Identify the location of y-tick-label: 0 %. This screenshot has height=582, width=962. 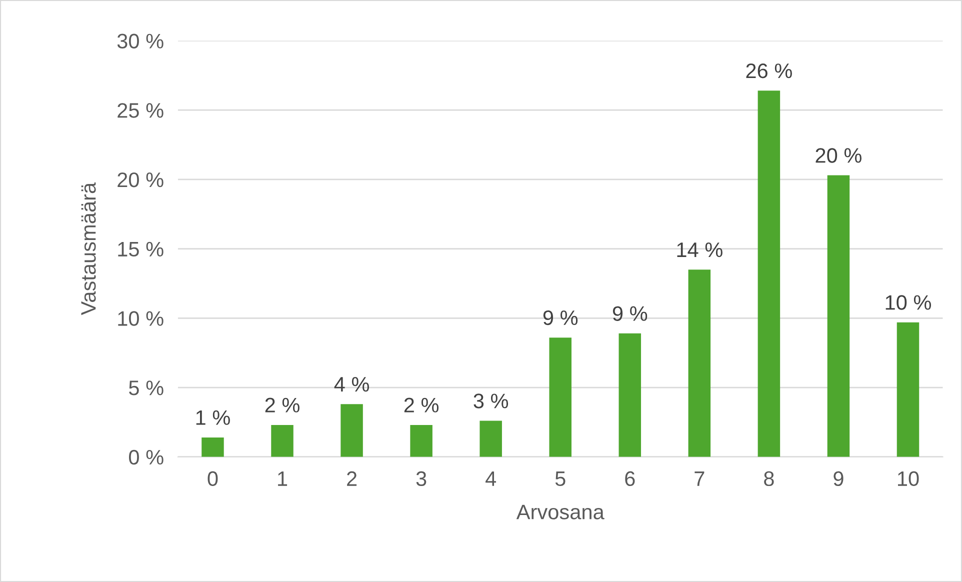
(146, 457).